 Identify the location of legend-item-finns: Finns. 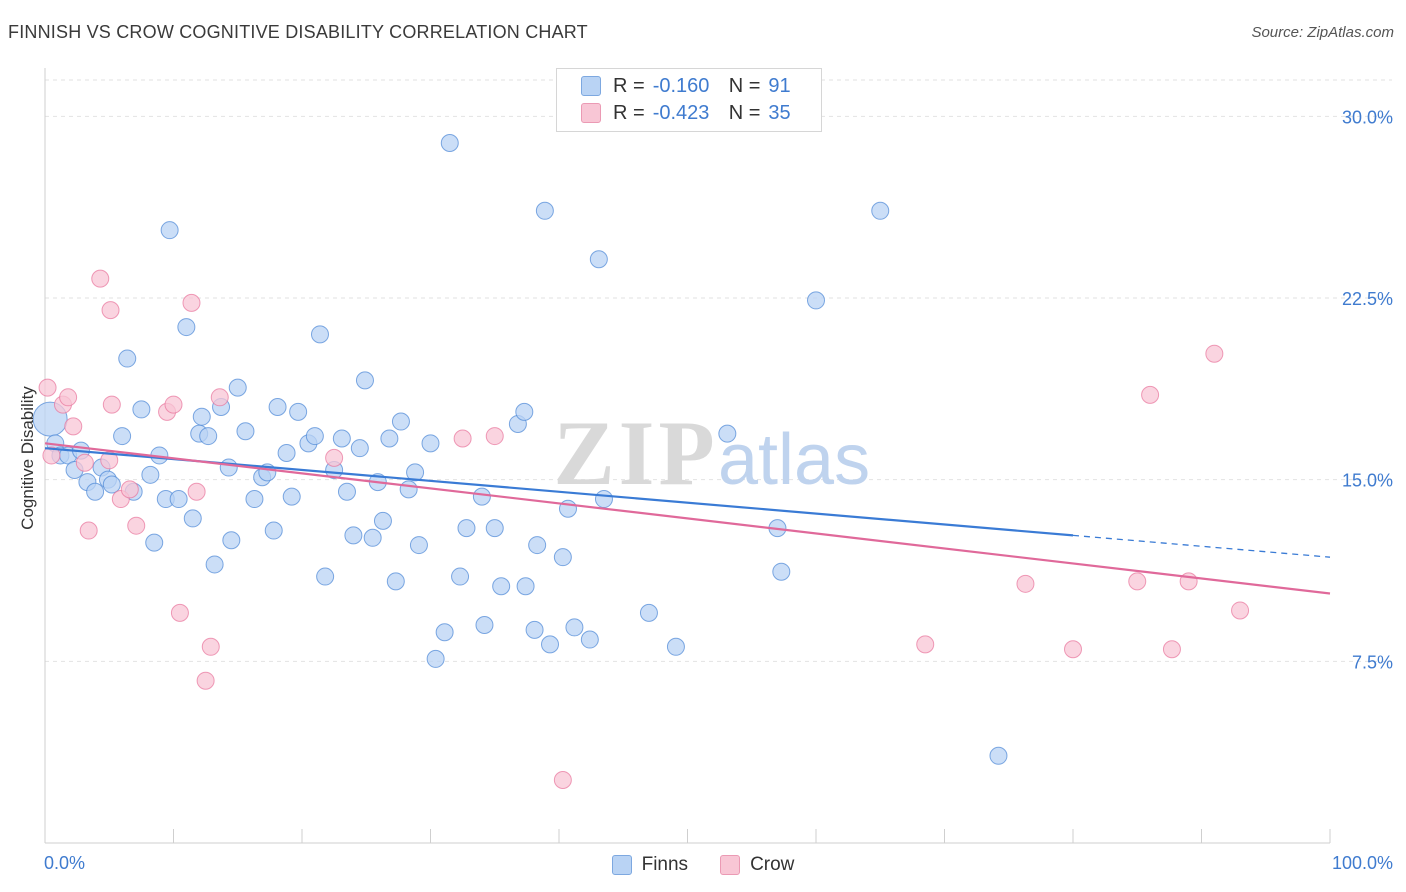
(650, 865).